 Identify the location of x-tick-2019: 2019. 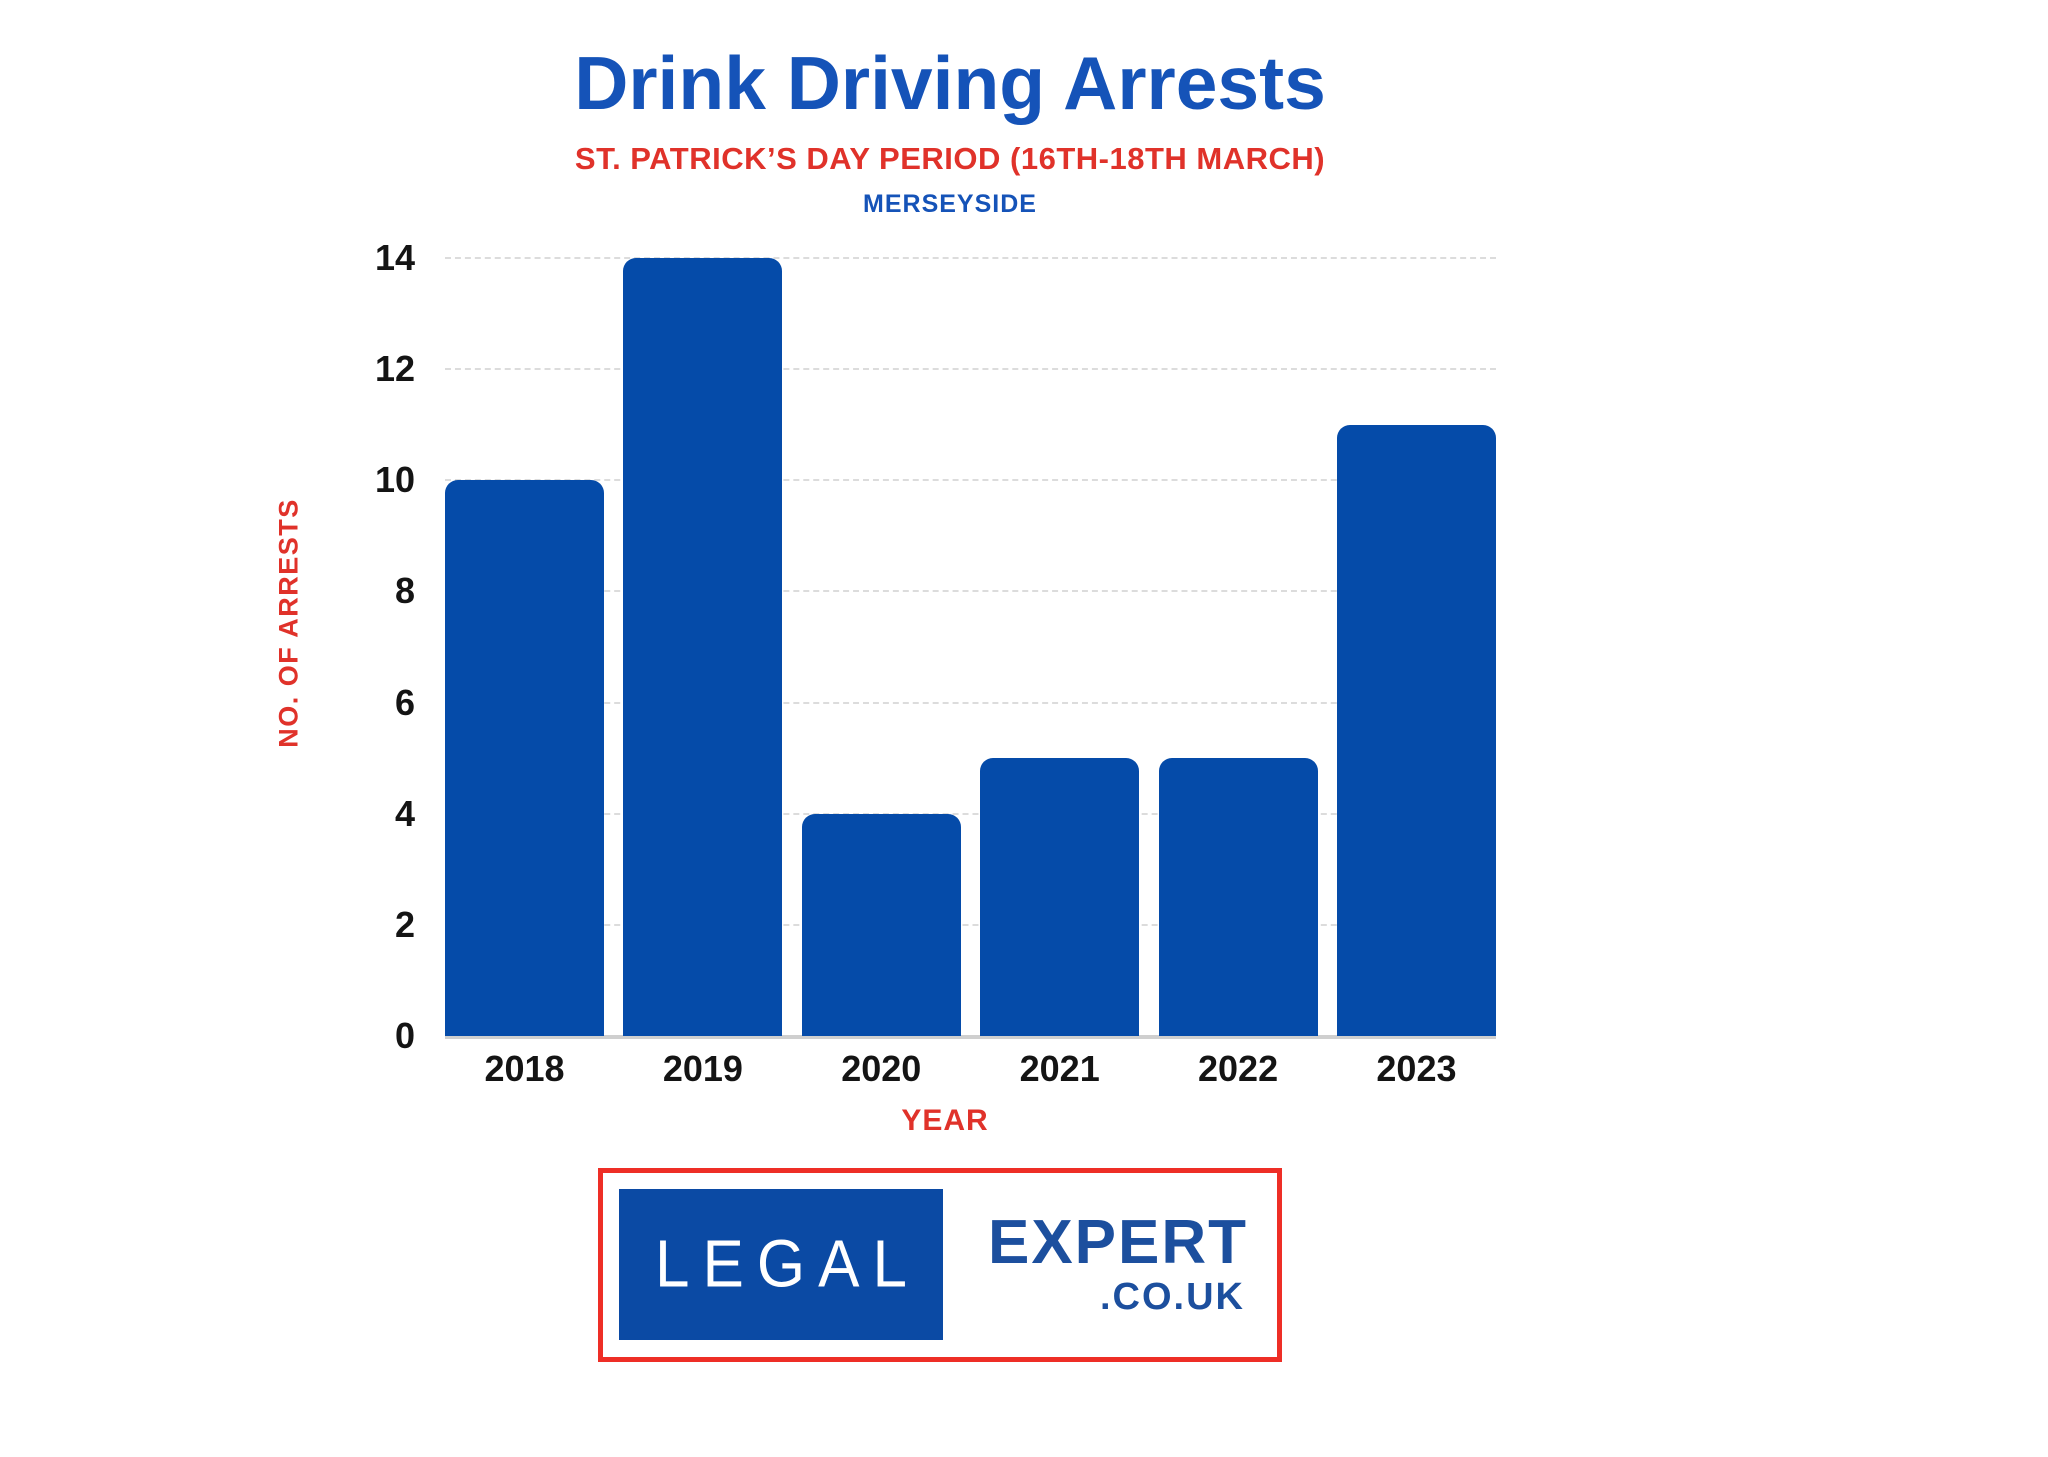
(702, 1068).